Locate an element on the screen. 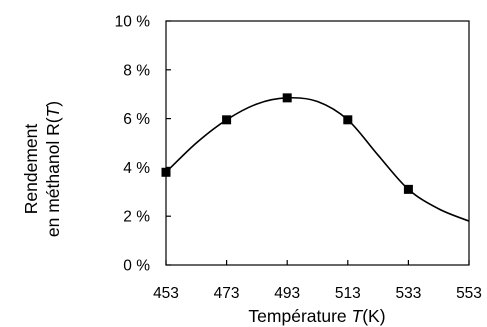 This screenshot has height=327, width=487. y-tick-label: 10 % is located at coordinates (133, 22).